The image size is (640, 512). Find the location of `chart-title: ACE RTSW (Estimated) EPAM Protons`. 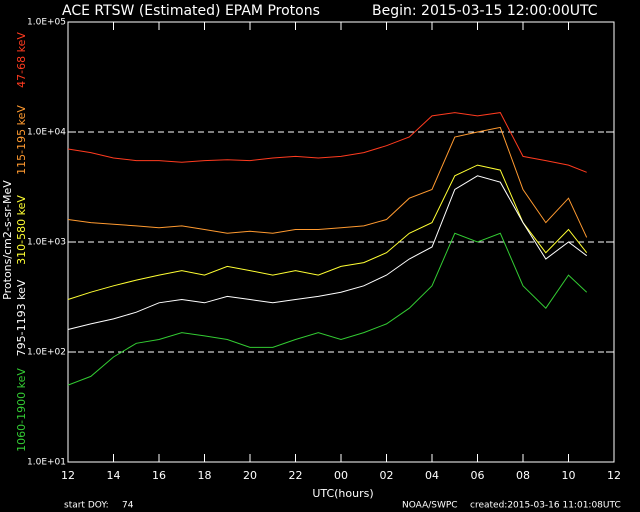

chart-title: ACE RTSW (Estimated) EPAM Protons is located at coordinates (191, 11).